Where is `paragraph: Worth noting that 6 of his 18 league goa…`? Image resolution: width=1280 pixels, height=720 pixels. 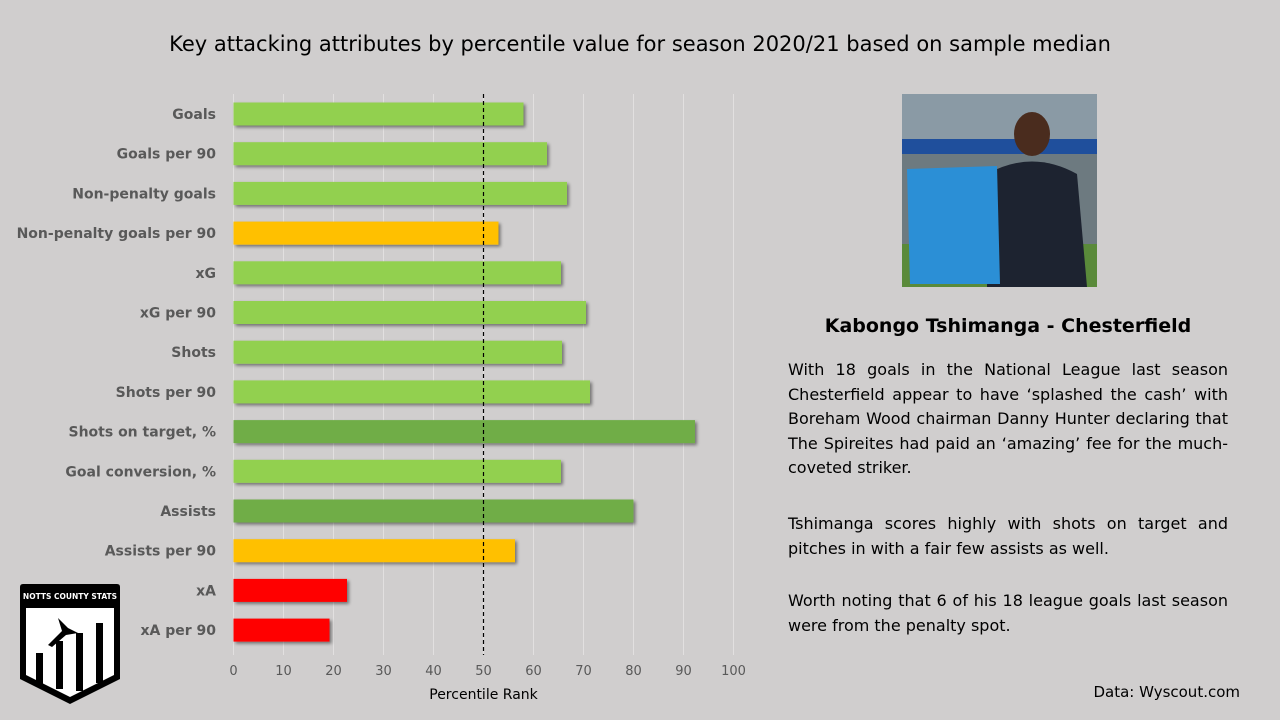
paragraph: Worth noting that 6 of his 18 league goa… is located at coordinates (1008, 613).